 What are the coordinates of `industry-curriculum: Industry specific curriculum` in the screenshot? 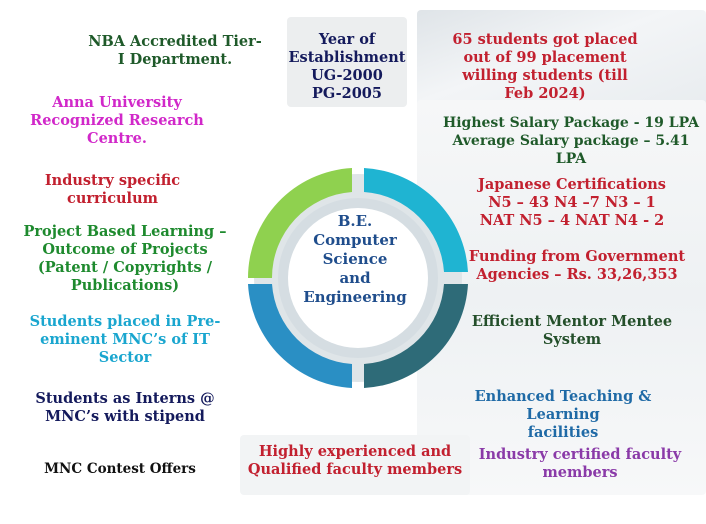 It's located at (112, 189).